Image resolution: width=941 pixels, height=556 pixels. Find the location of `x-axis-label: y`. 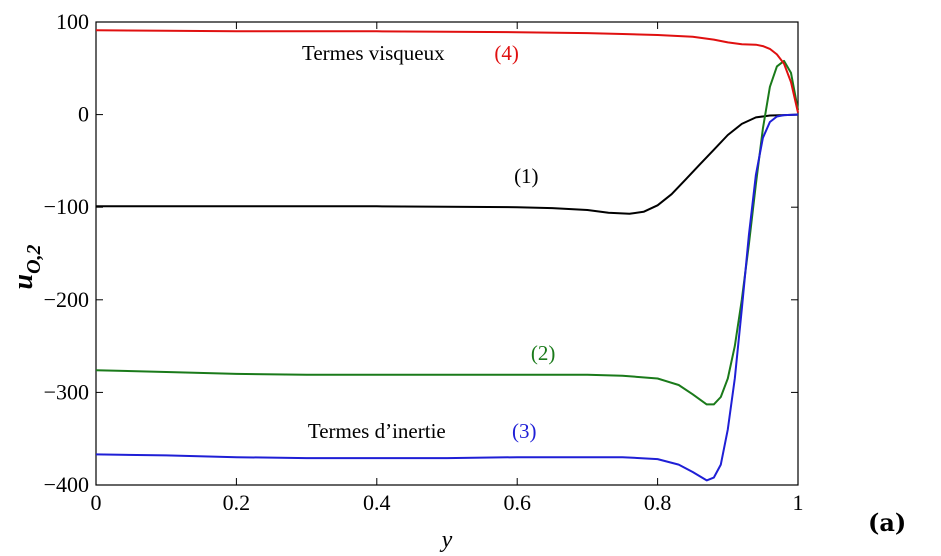

x-axis-label: y is located at coordinates (446, 540).